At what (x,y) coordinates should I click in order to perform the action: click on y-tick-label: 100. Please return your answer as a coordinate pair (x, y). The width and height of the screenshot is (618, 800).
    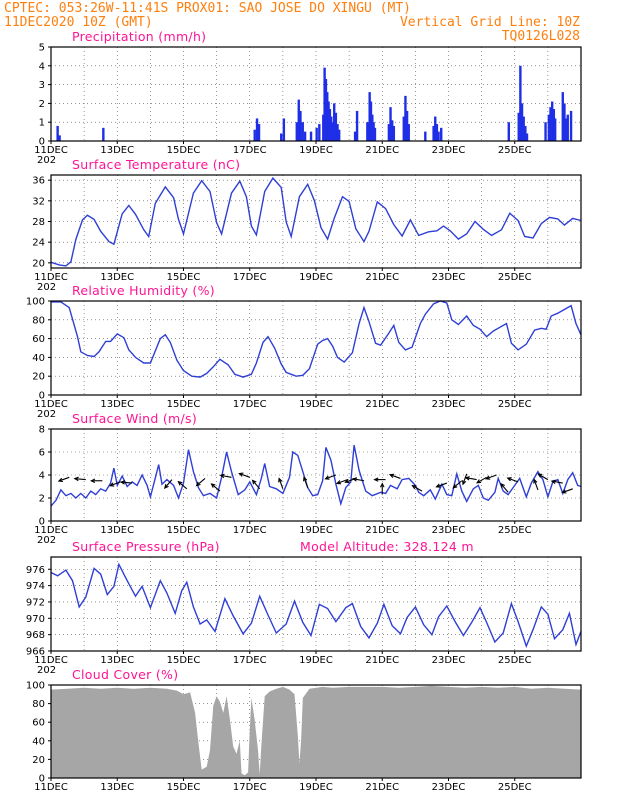
    Looking at the image, I should click on (35, 686).